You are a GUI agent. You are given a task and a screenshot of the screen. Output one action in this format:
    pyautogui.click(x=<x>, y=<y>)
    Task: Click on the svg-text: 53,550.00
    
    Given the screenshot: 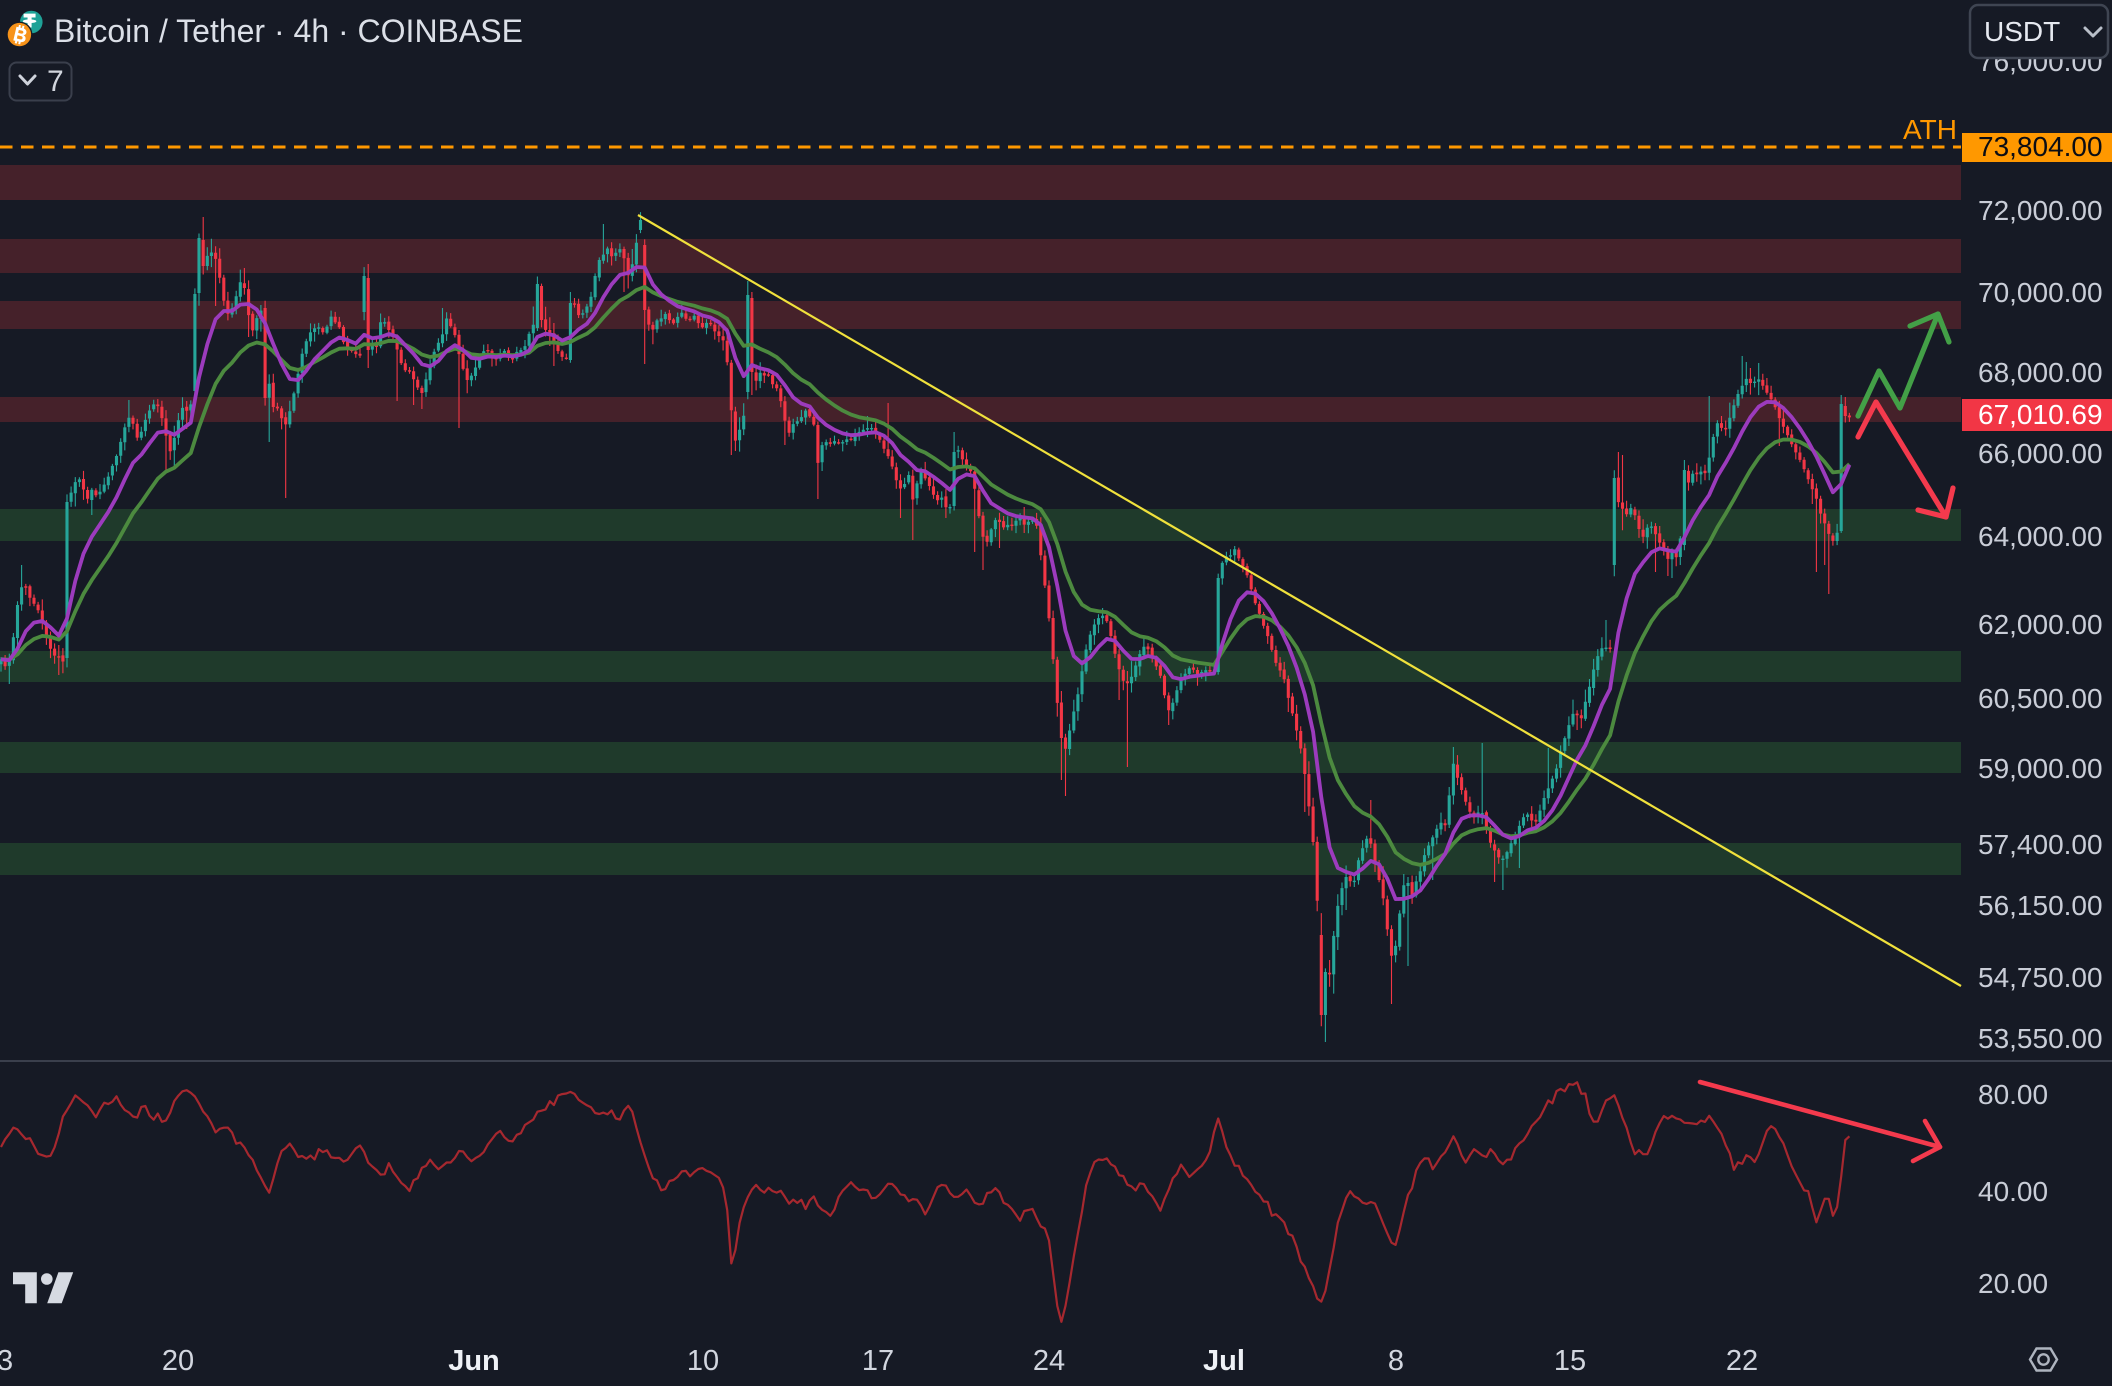 What is the action you would take?
    pyautogui.click(x=2040, y=1038)
    